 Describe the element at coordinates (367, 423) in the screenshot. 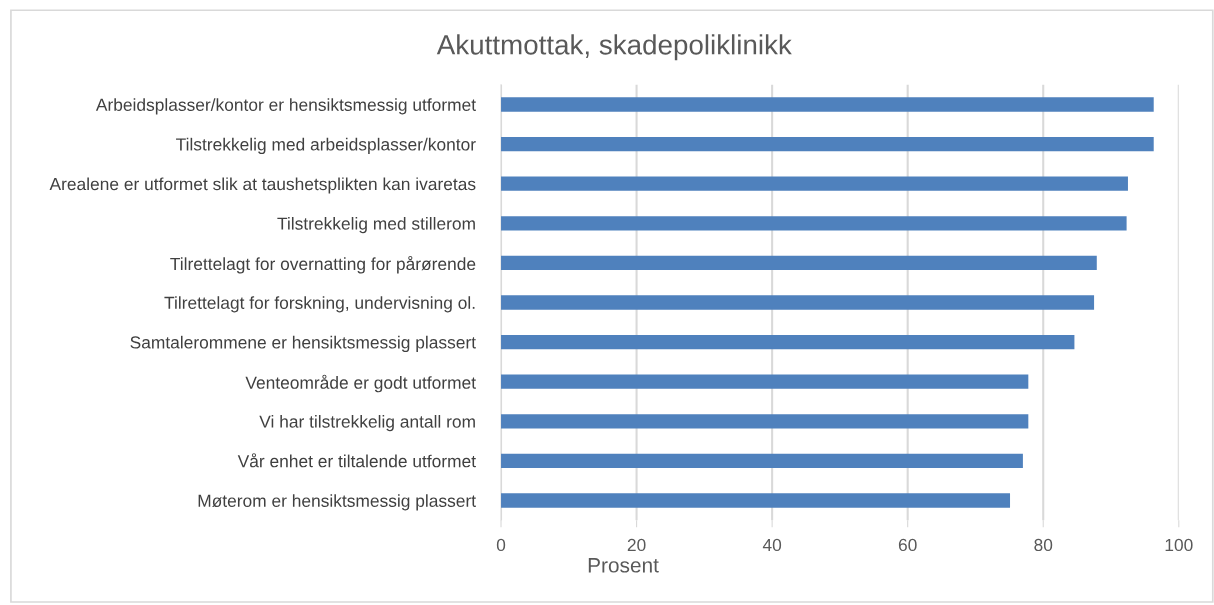

I see `y-tick-label: Vi har tilstrekkelig antall rom` at that location.